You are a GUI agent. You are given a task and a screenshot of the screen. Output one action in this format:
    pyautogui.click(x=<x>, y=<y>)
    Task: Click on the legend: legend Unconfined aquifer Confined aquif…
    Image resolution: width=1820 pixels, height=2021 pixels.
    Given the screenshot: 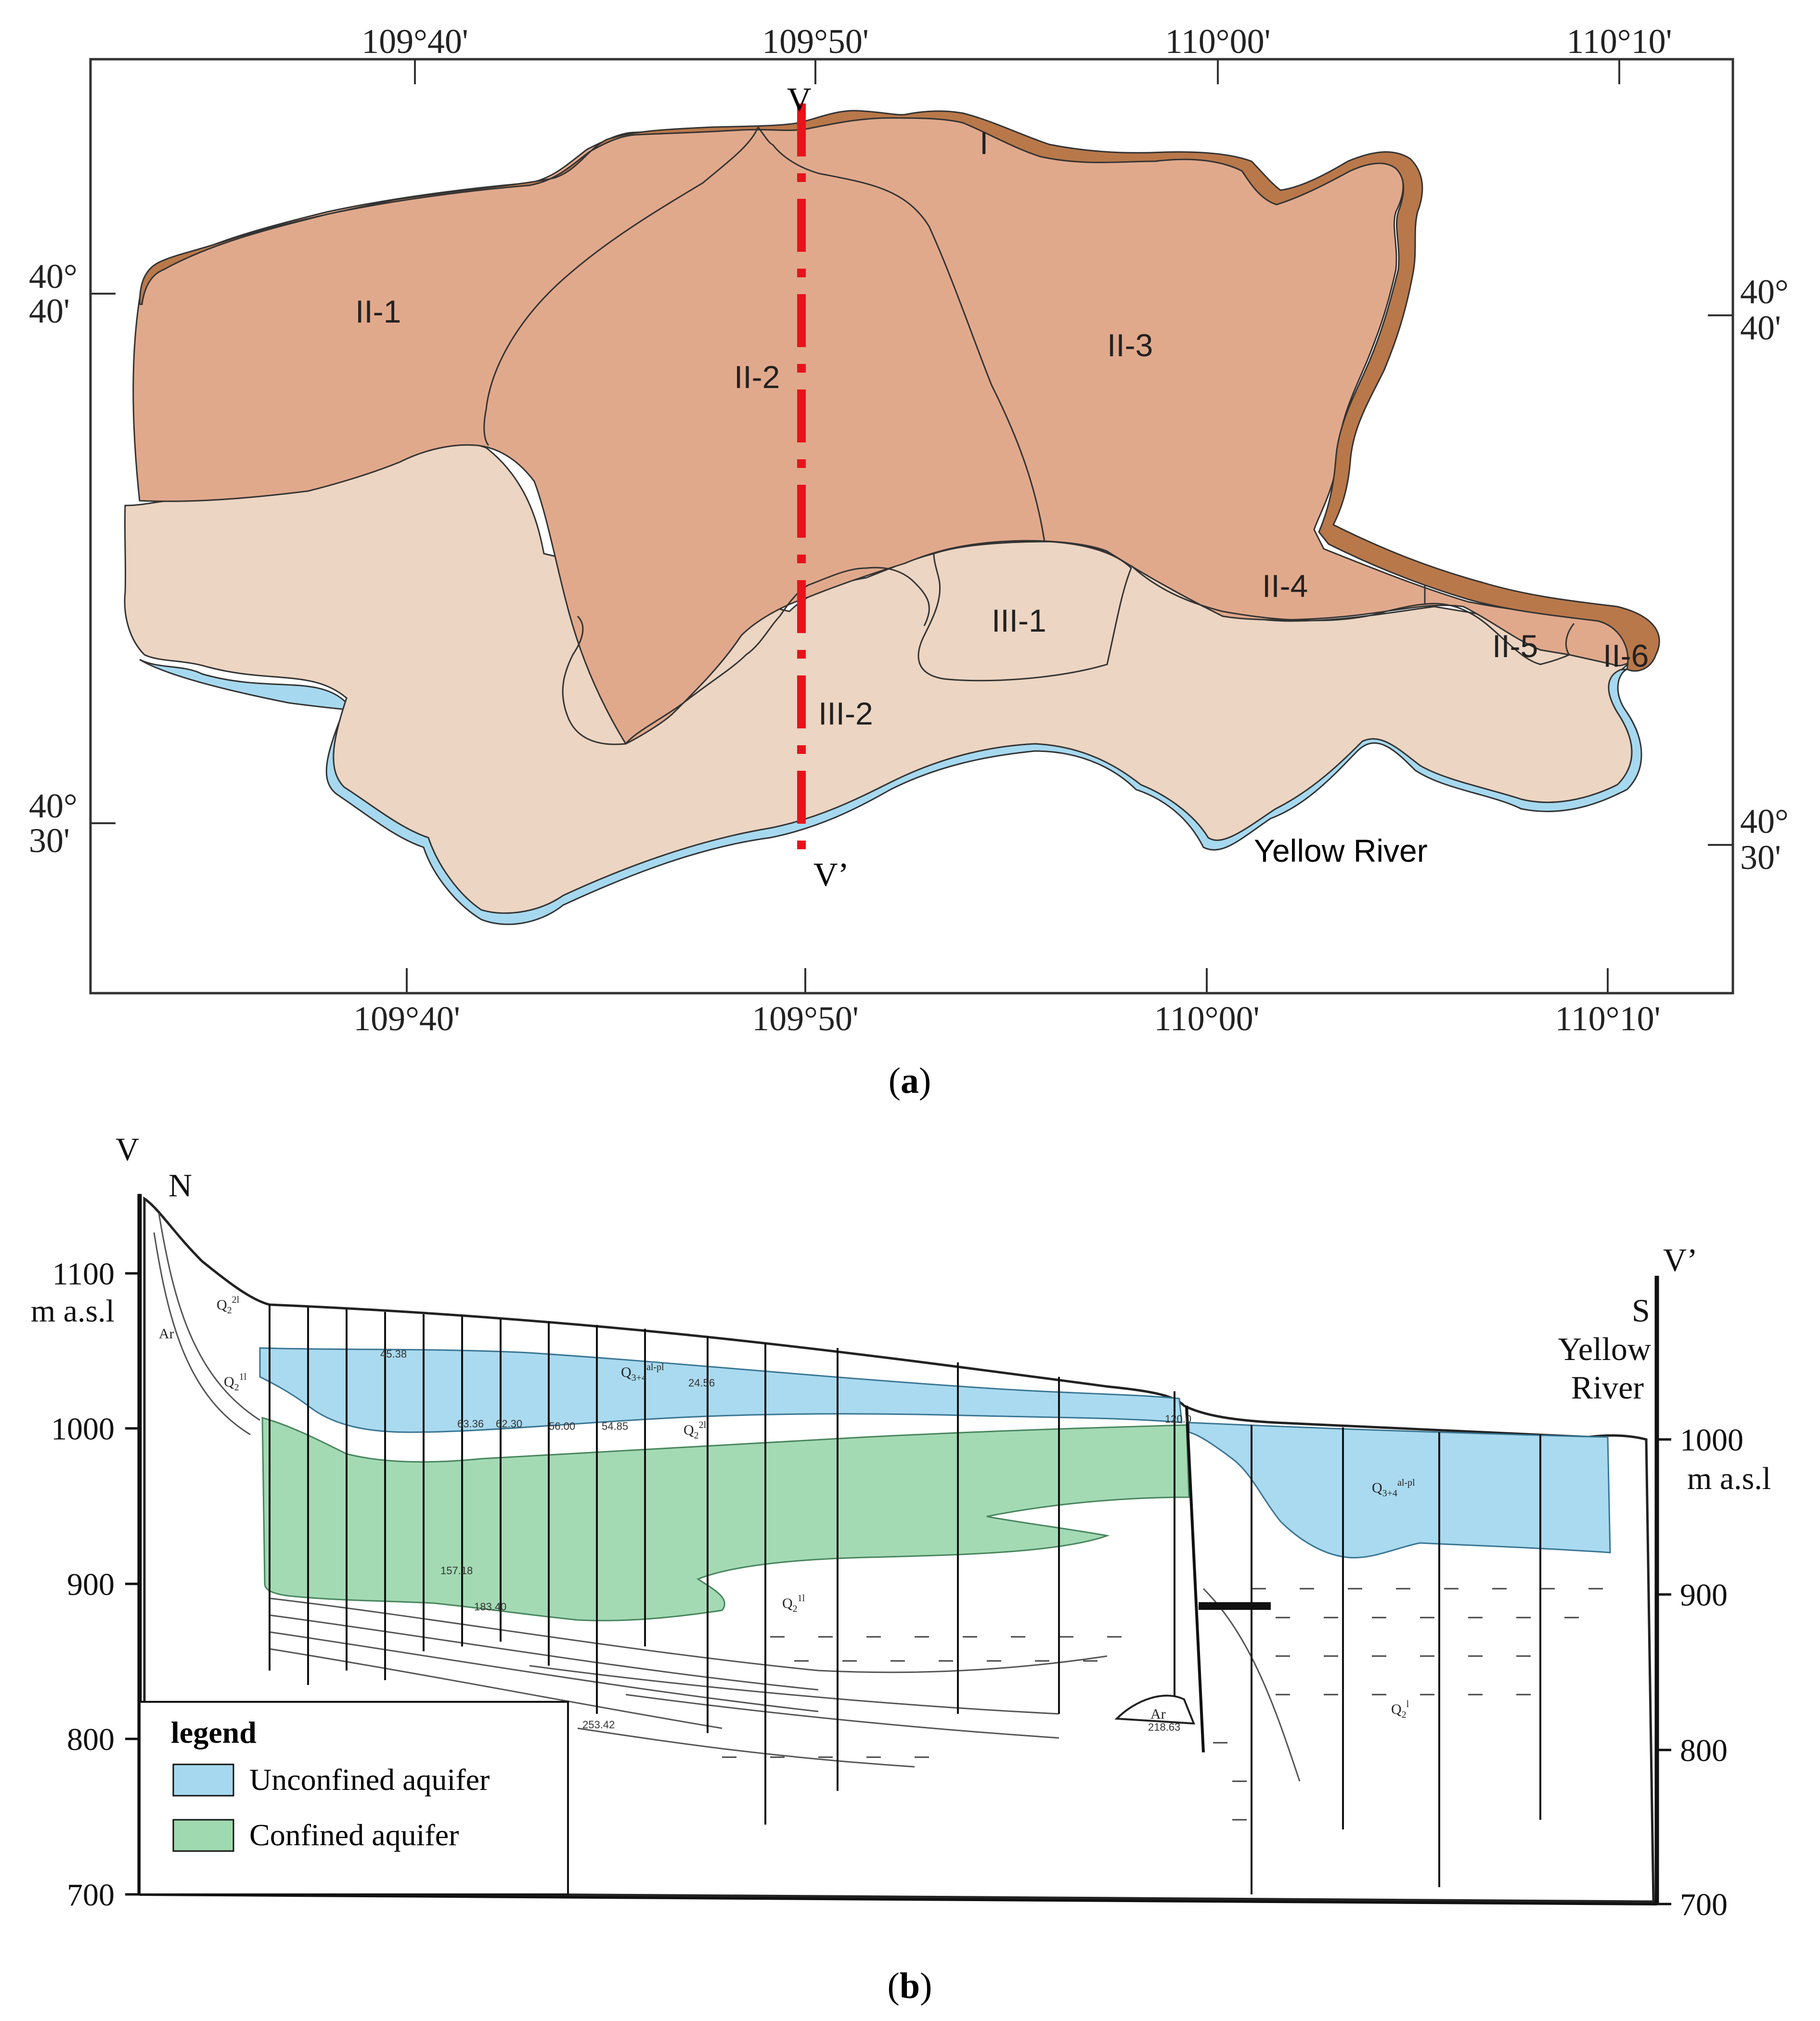 What is the action you would take?
    pyautogui.click(x=354, y=1798)
    